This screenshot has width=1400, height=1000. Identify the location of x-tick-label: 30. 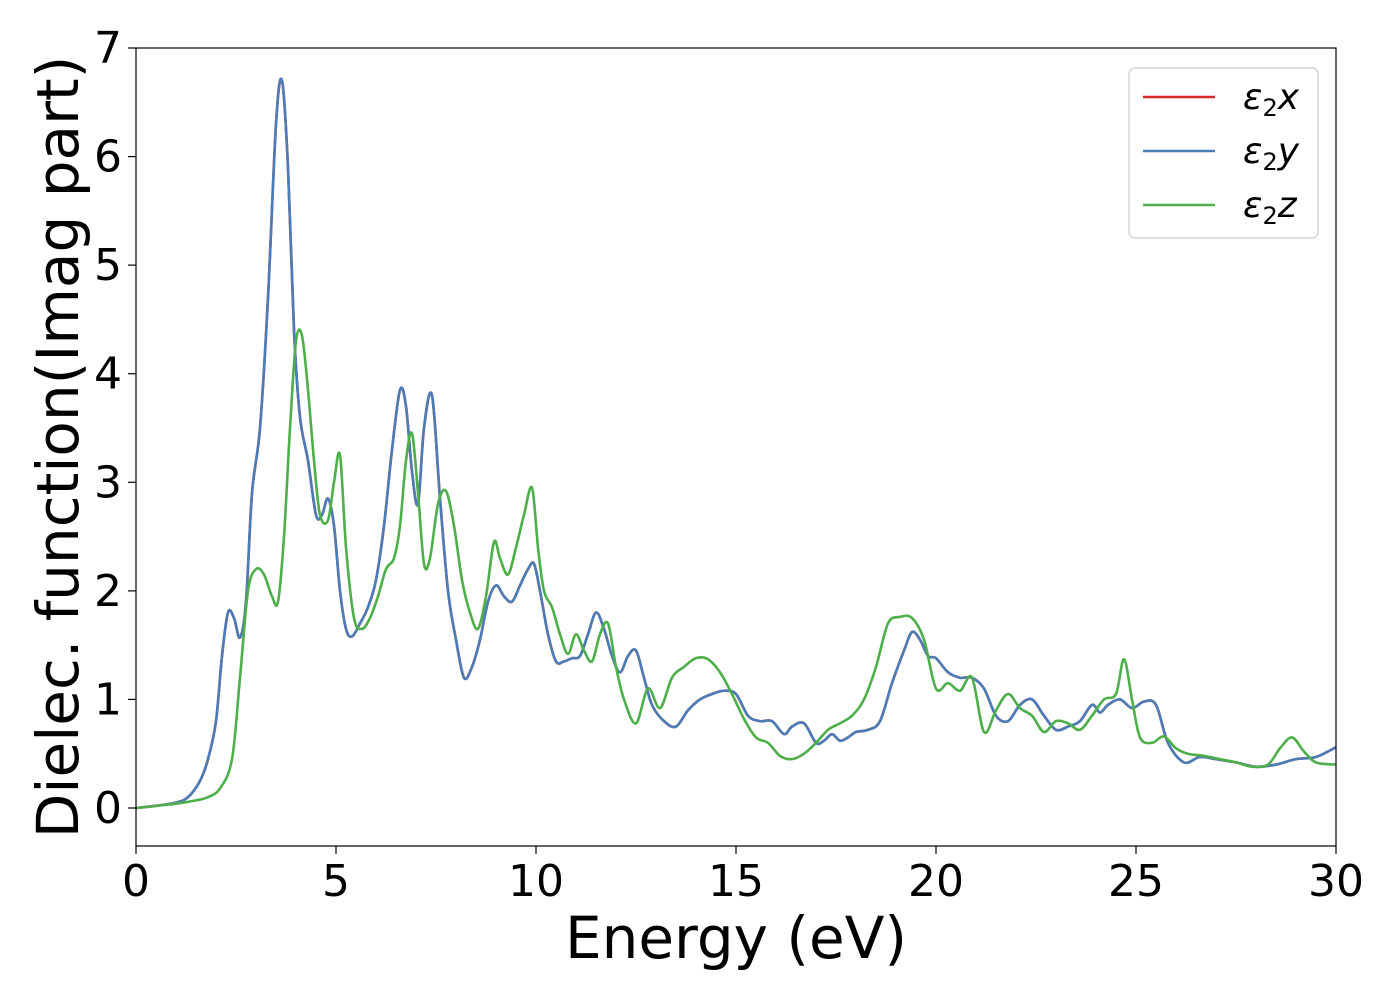
(1336, 881).